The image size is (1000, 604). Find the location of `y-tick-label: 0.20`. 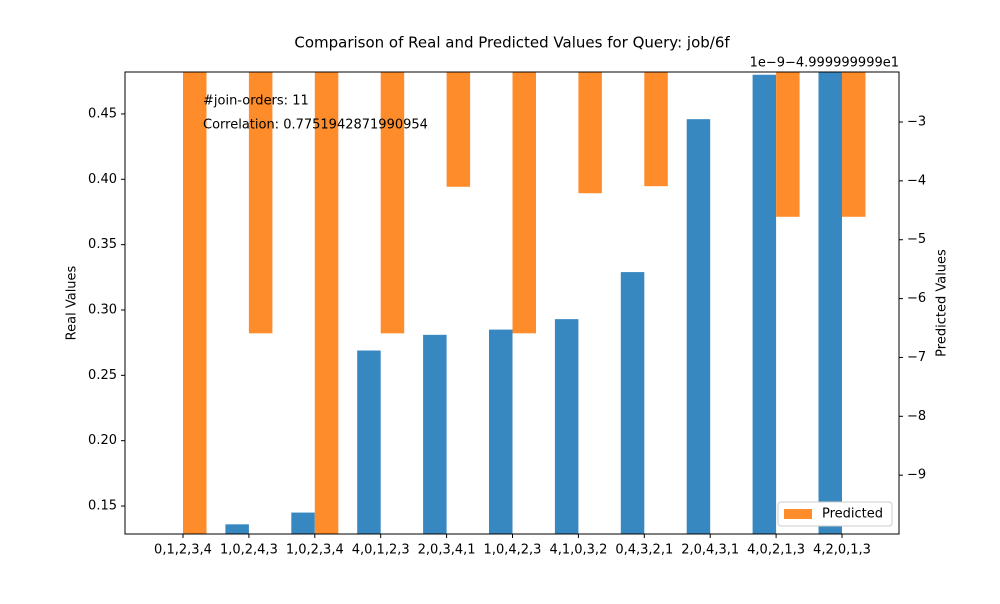

y-tick-label: 0.20 is located at coordinates (102, 440).